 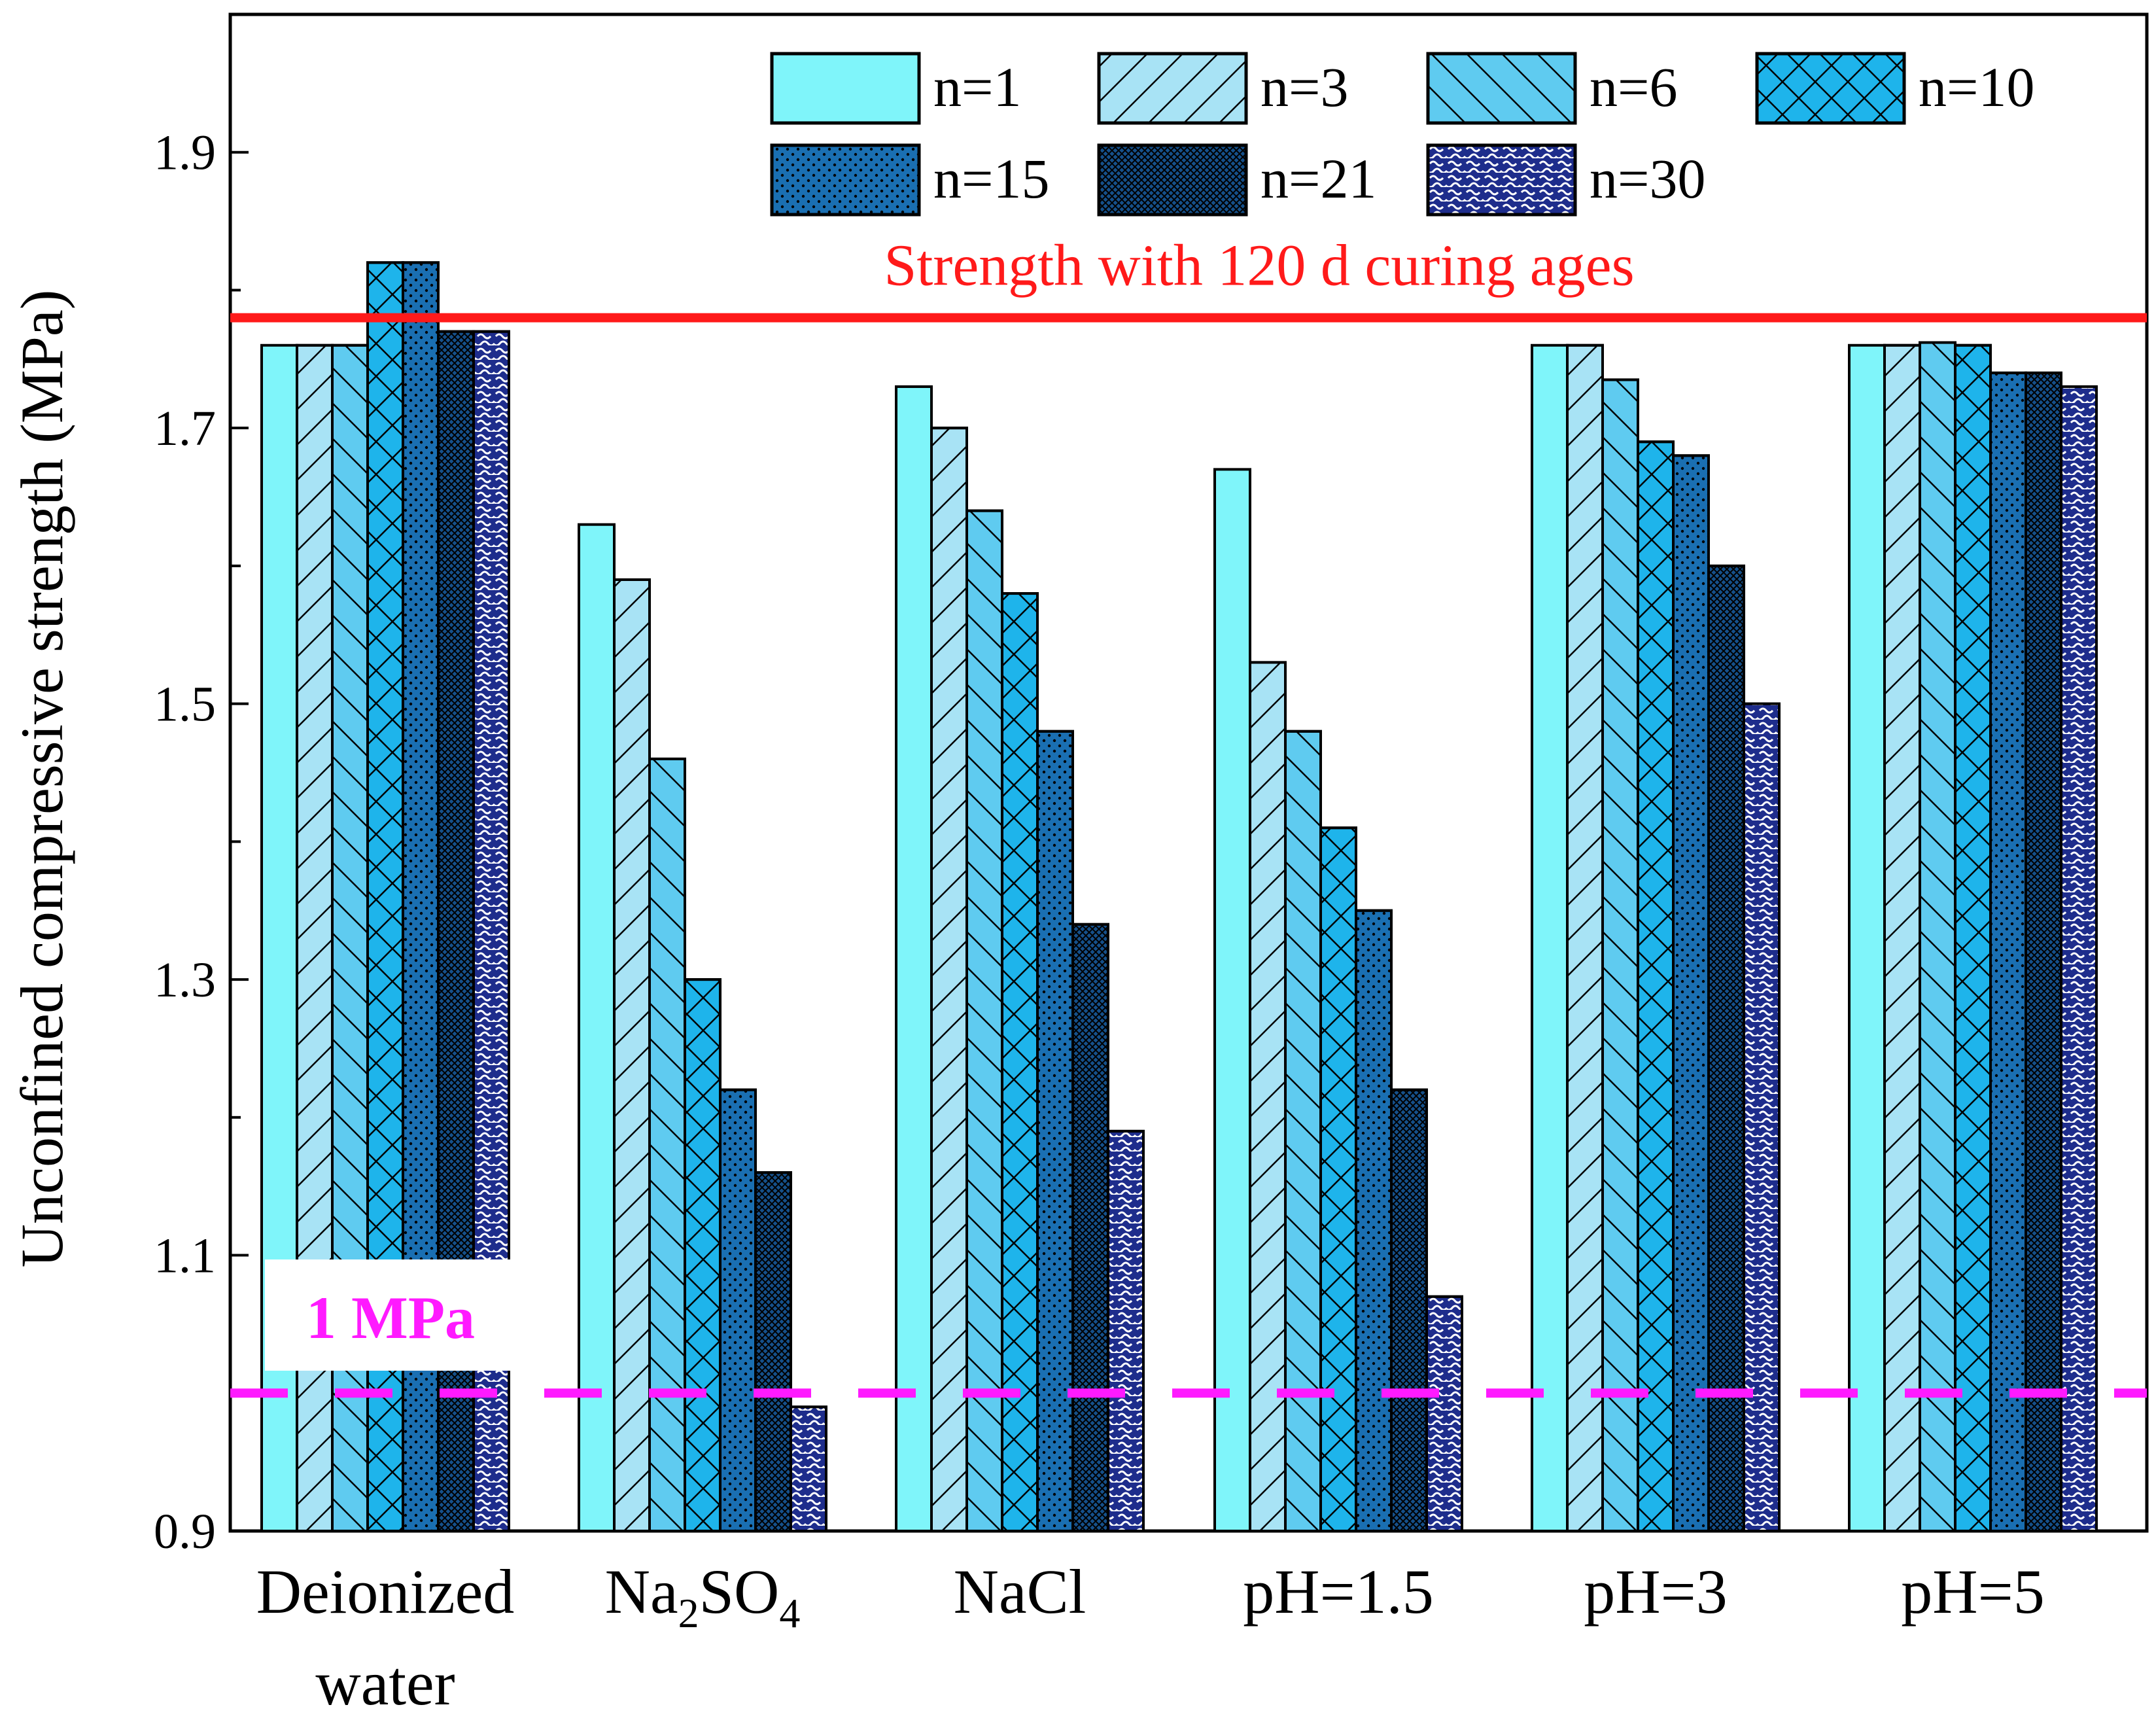 What do you see at coordinates (773, 1352) in the screenshot?
I see `bar-hatch-n21-cat1` at bounding box center [773, 1352].